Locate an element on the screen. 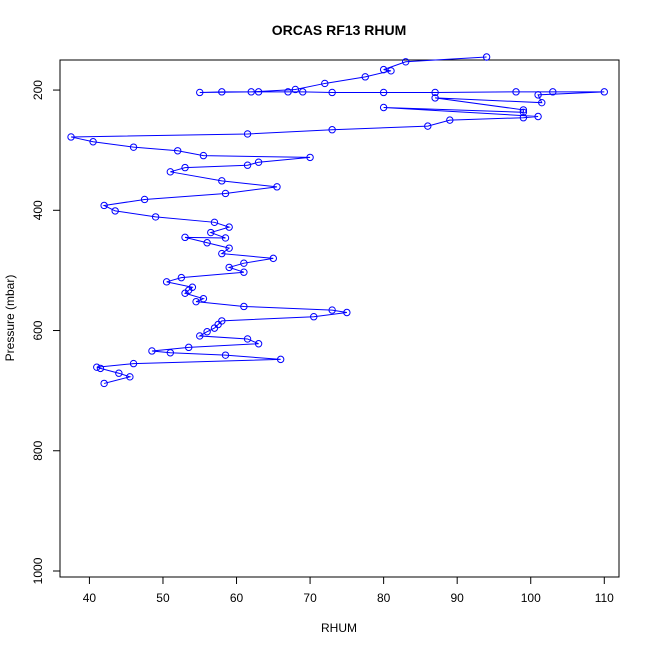  y-axis: 200 400 600 800 1000 is located at coordinates (45, 332).